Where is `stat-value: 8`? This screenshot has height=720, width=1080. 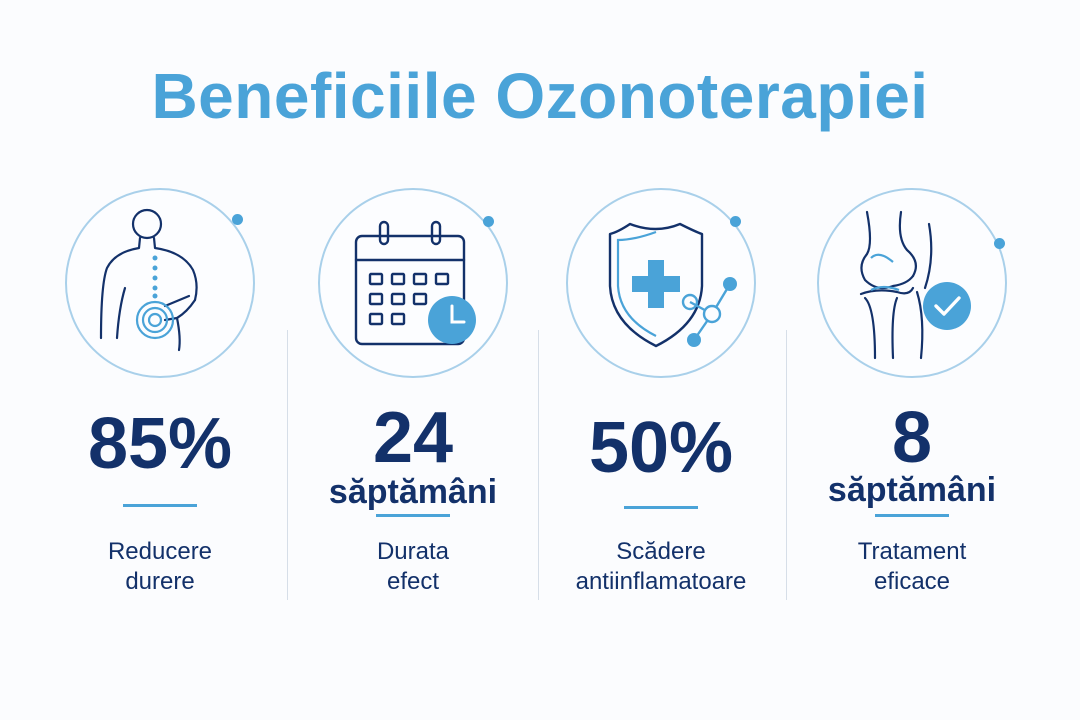 stat-value: 8 is located at coordinates (912, 438).